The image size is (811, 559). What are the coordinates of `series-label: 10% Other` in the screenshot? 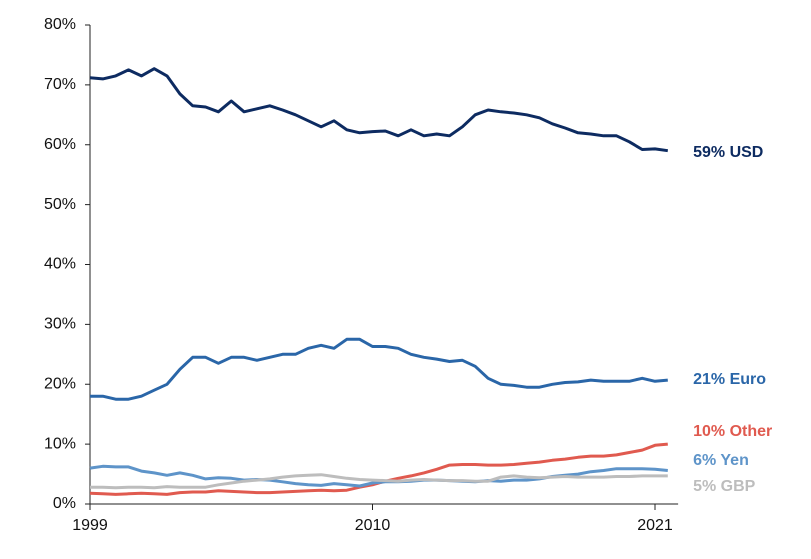 It's located at (732, 431).